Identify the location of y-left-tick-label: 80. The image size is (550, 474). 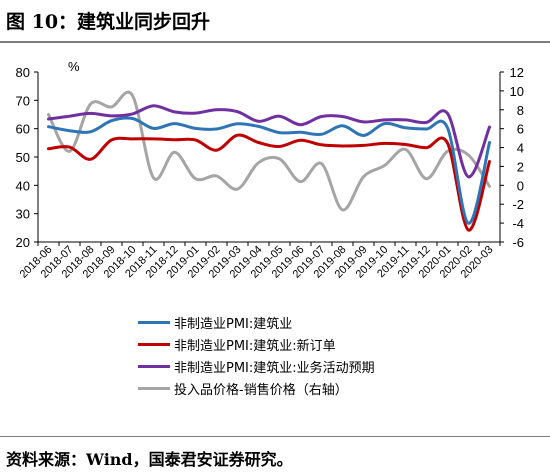
(23, 72).